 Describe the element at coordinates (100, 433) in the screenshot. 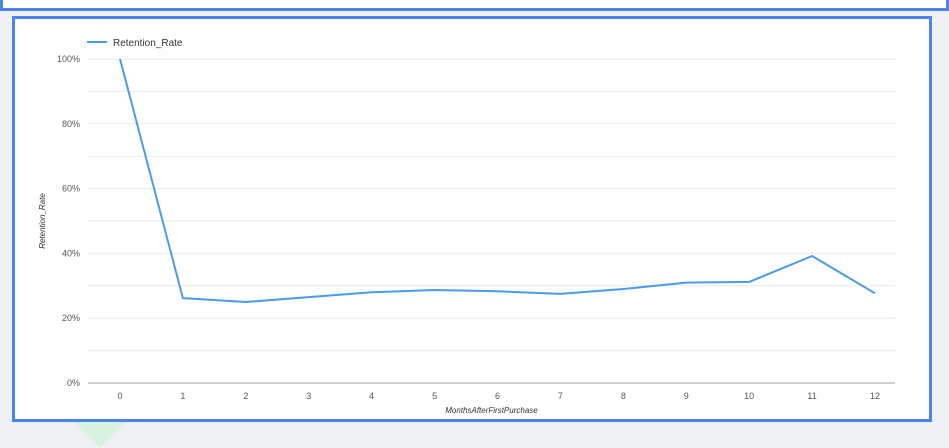

I see `background-decoration` at that location.